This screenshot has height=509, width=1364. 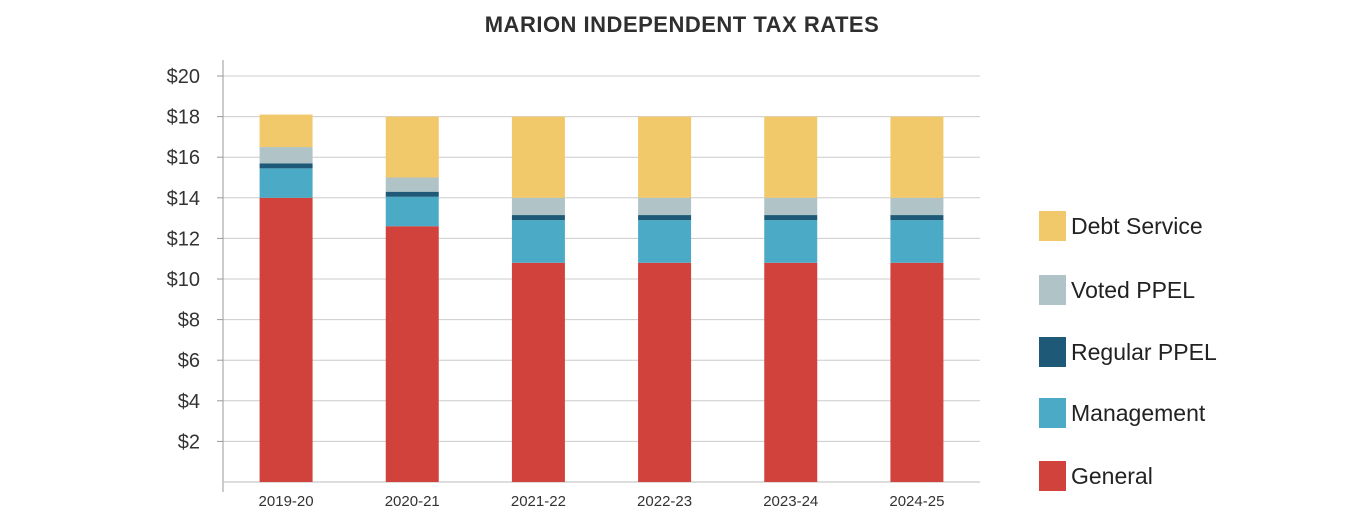 What do you see at coordinates (183, 280) in the screenshot?
I see `y-tick-label: $10` at bounding box center [183, 280].